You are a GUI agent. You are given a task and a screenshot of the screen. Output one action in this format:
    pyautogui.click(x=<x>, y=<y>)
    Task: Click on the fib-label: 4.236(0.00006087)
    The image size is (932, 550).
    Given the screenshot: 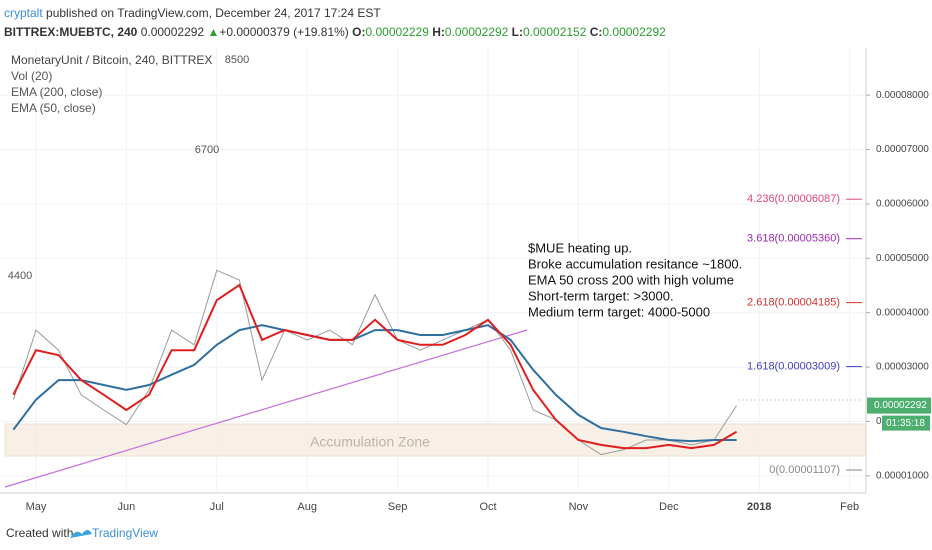 What is the action you would take?
    pyautogui.click(x=793, y=199)
    